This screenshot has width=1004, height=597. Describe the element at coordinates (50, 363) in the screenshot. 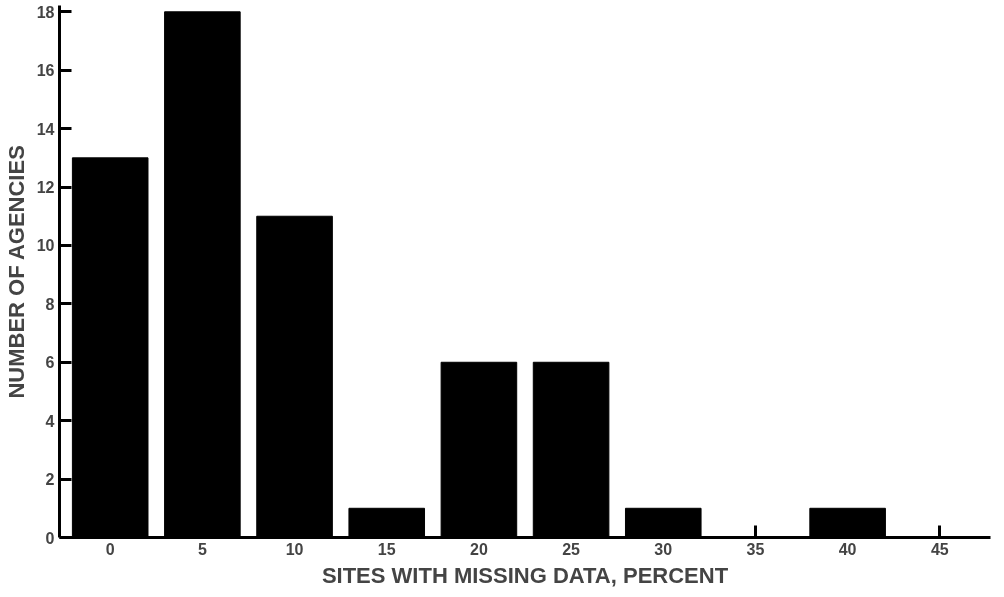

I see `y-tick-label: 6` at that location.